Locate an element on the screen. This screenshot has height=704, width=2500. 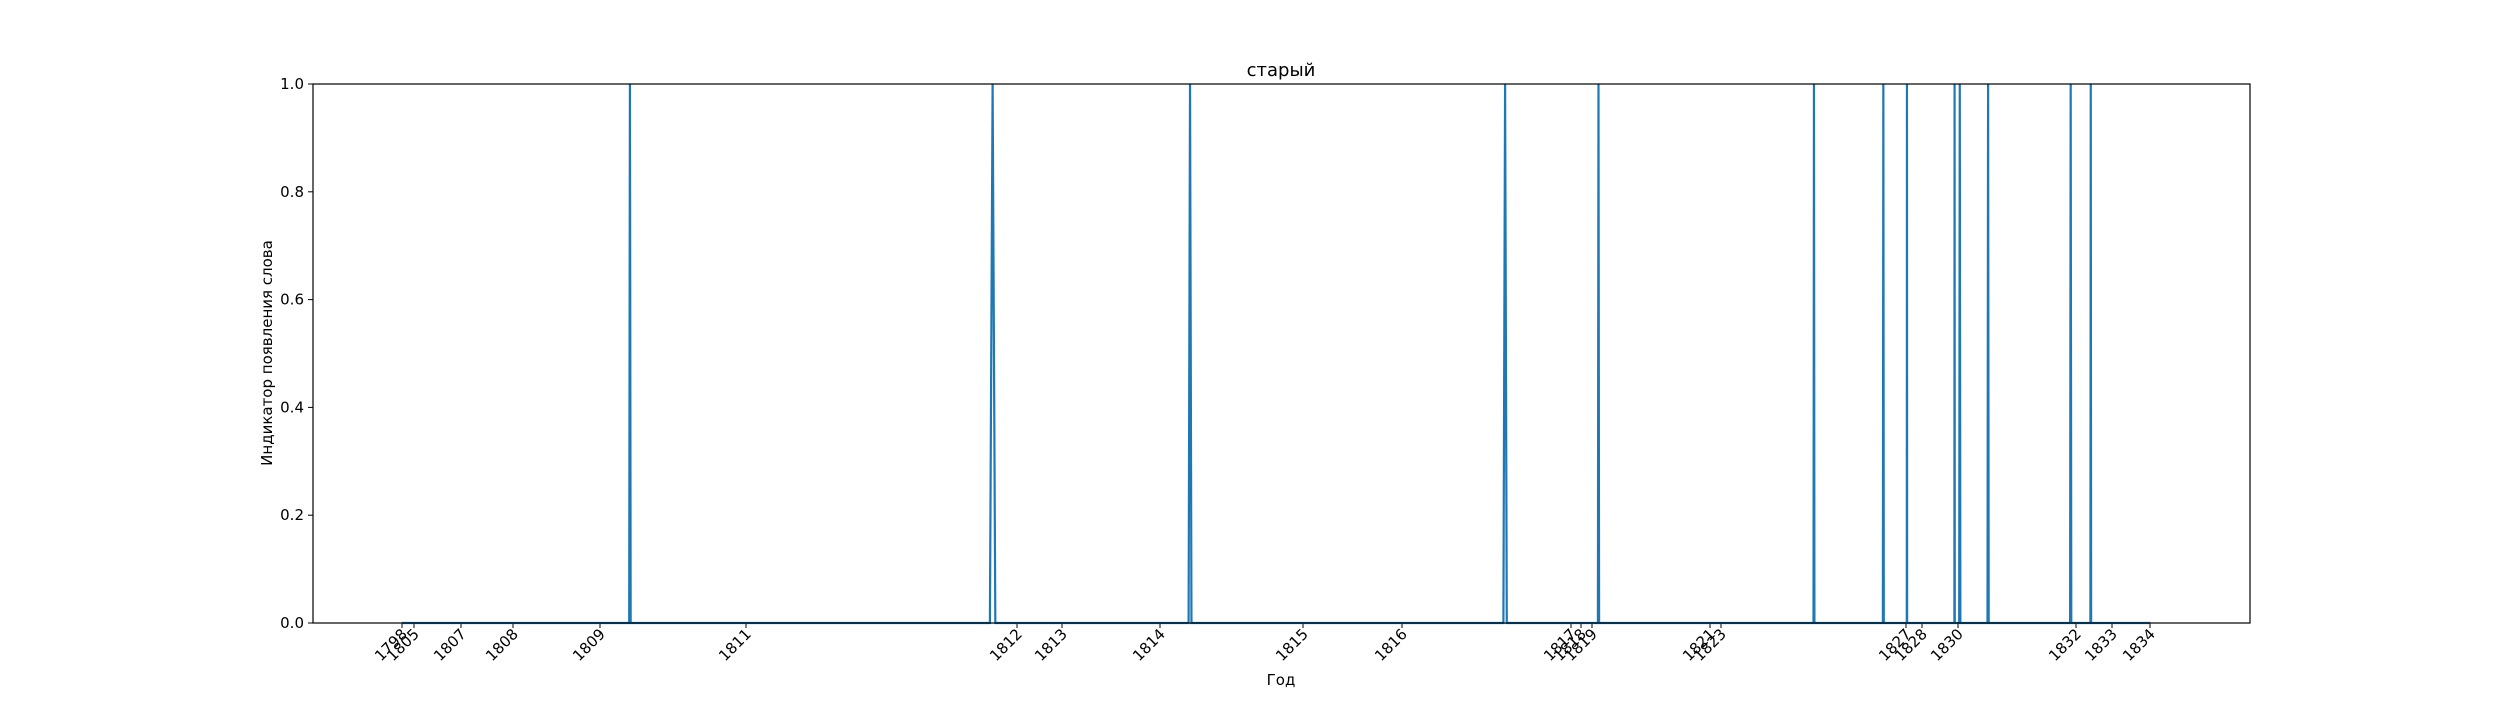
y-tick-label: 0.0 is located at coordinates (292, 623).